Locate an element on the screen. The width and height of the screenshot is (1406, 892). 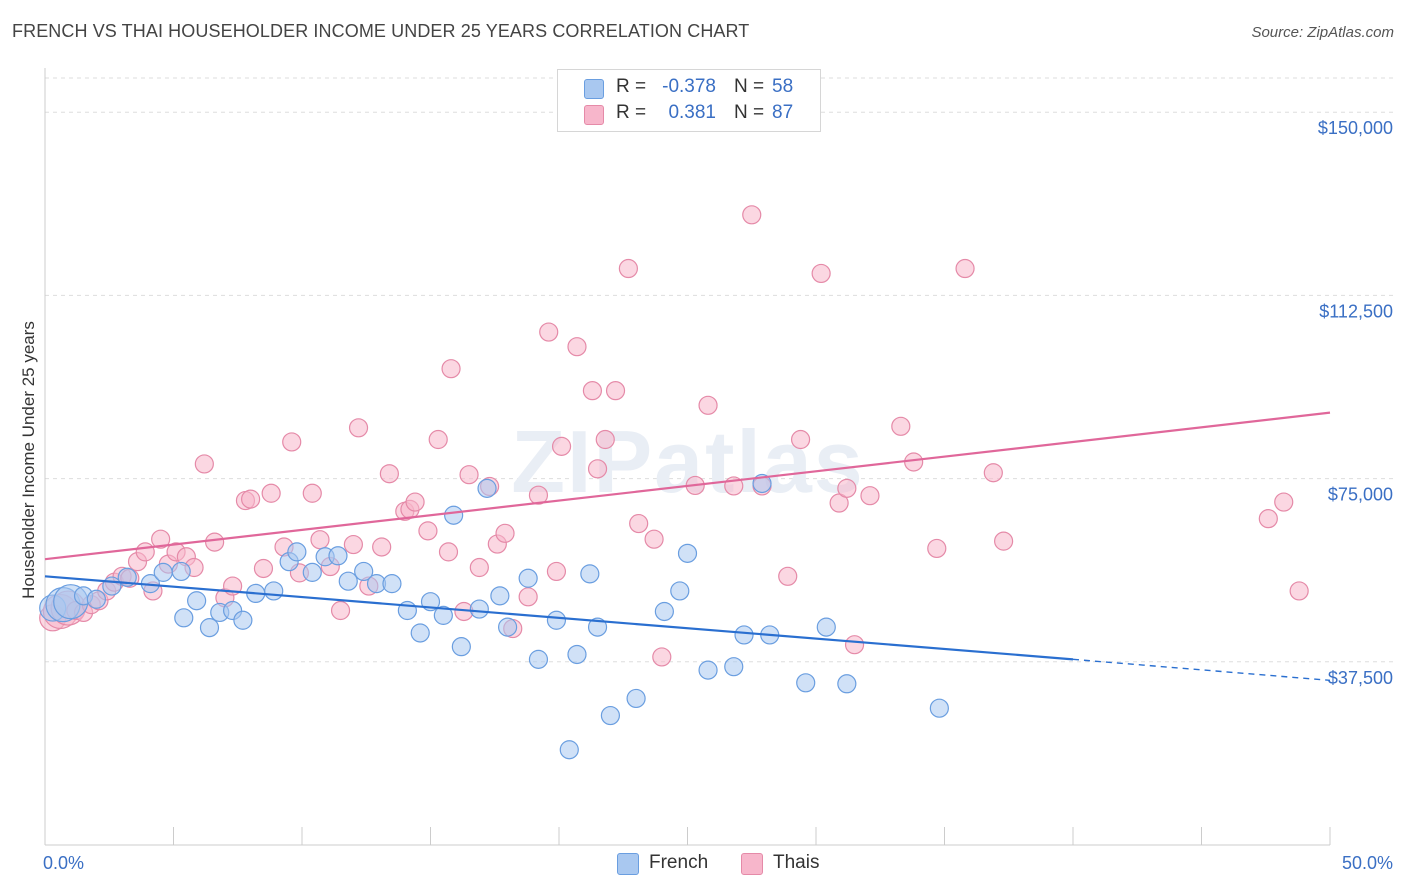
legend-label-thais: Thais is located at coordinates (796, 862).